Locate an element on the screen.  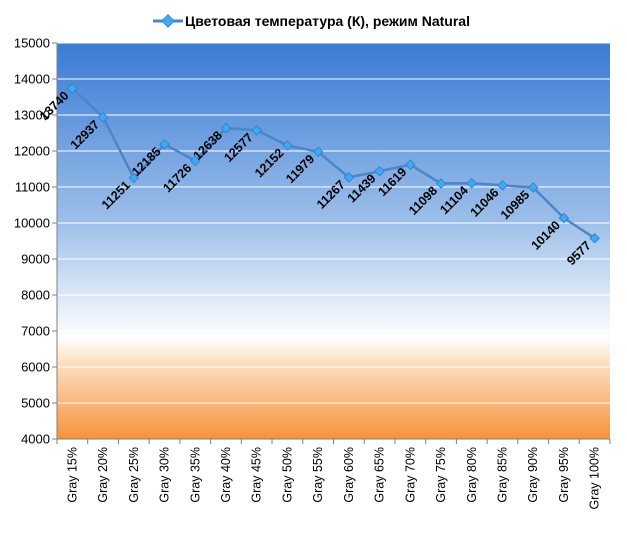
y-tick-label: 4000 is located at coordinates (35, 439).